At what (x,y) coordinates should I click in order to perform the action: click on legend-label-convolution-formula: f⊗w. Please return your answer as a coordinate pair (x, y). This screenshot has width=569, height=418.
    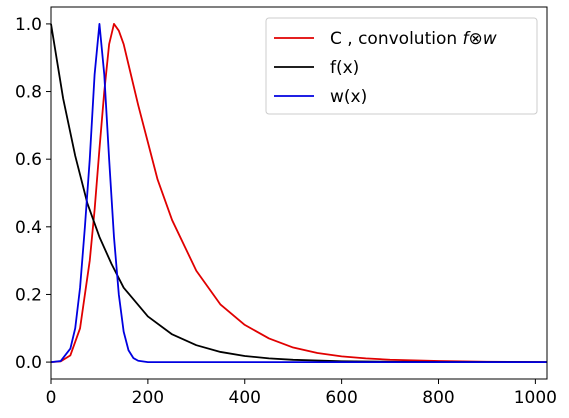
    Looking at the image, I should click on (480, 39).